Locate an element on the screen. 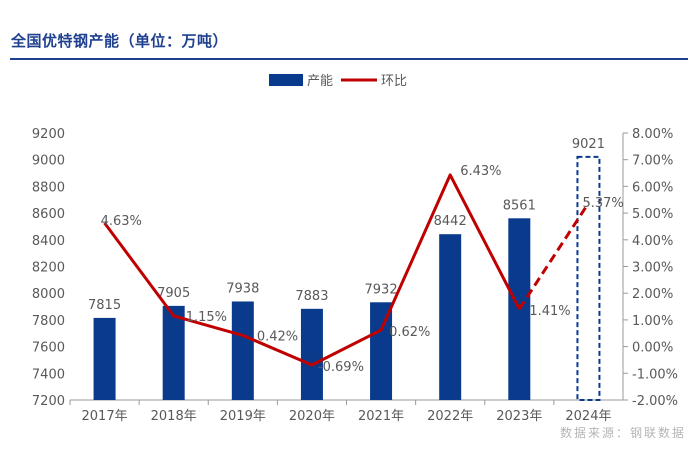 Image resolution: width=700 pixels, height=455 pixels. title-underline is located at coordinates (349, 59).